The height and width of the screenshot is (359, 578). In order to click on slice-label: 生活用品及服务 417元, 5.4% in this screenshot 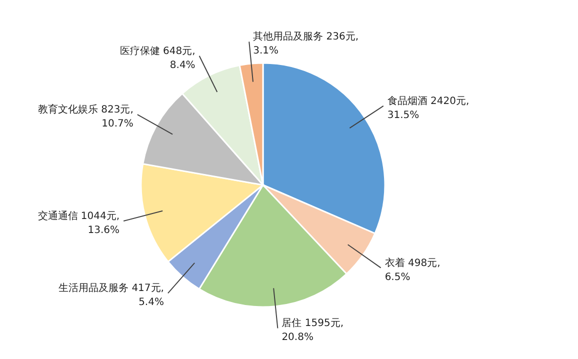, I will do `click(111, 295)`.